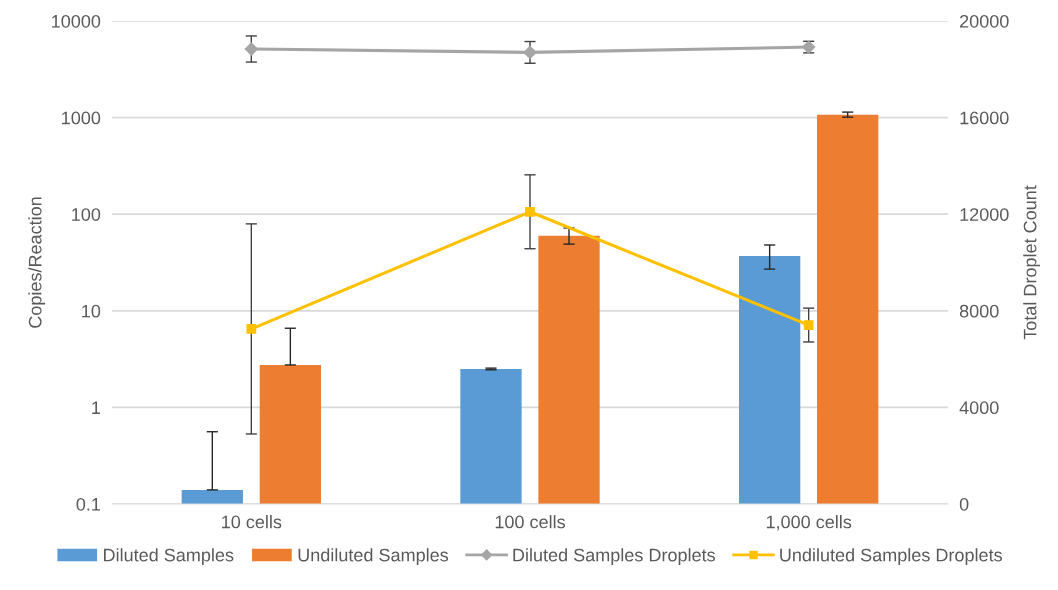  I want to click on legend-label: Diluted Samples, so click(169, 557).